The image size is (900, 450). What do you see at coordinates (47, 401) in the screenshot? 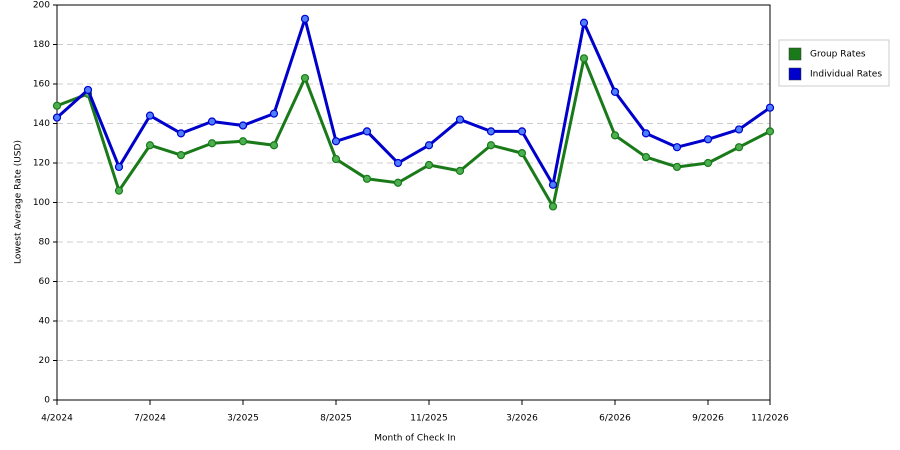
I see `y-tick-label: 0` at bounding box center [47, 401].